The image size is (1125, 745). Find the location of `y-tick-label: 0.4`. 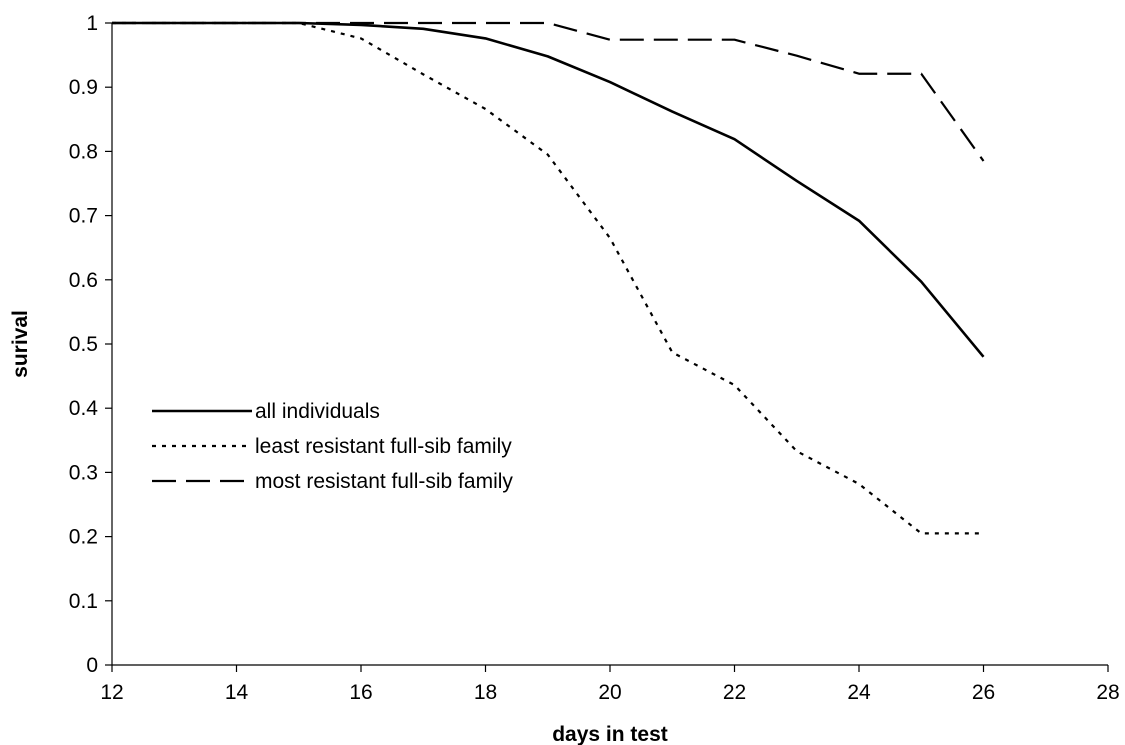

y-tick-label: 0.4 is located at coordinates (84, 408).